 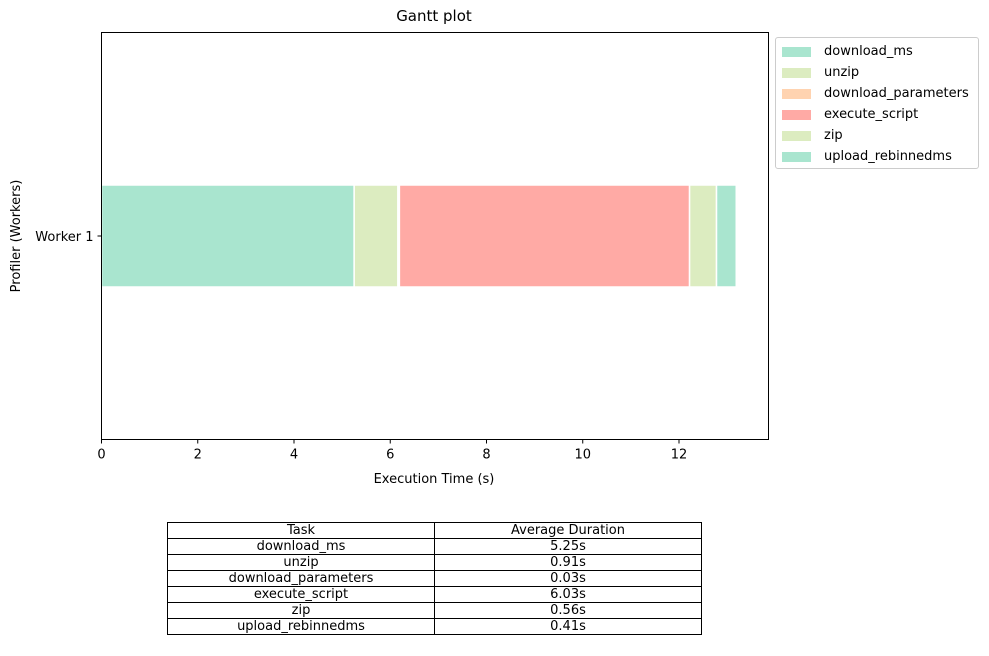 I want to click on legend-item: unzip, so click(x=880, y=72).